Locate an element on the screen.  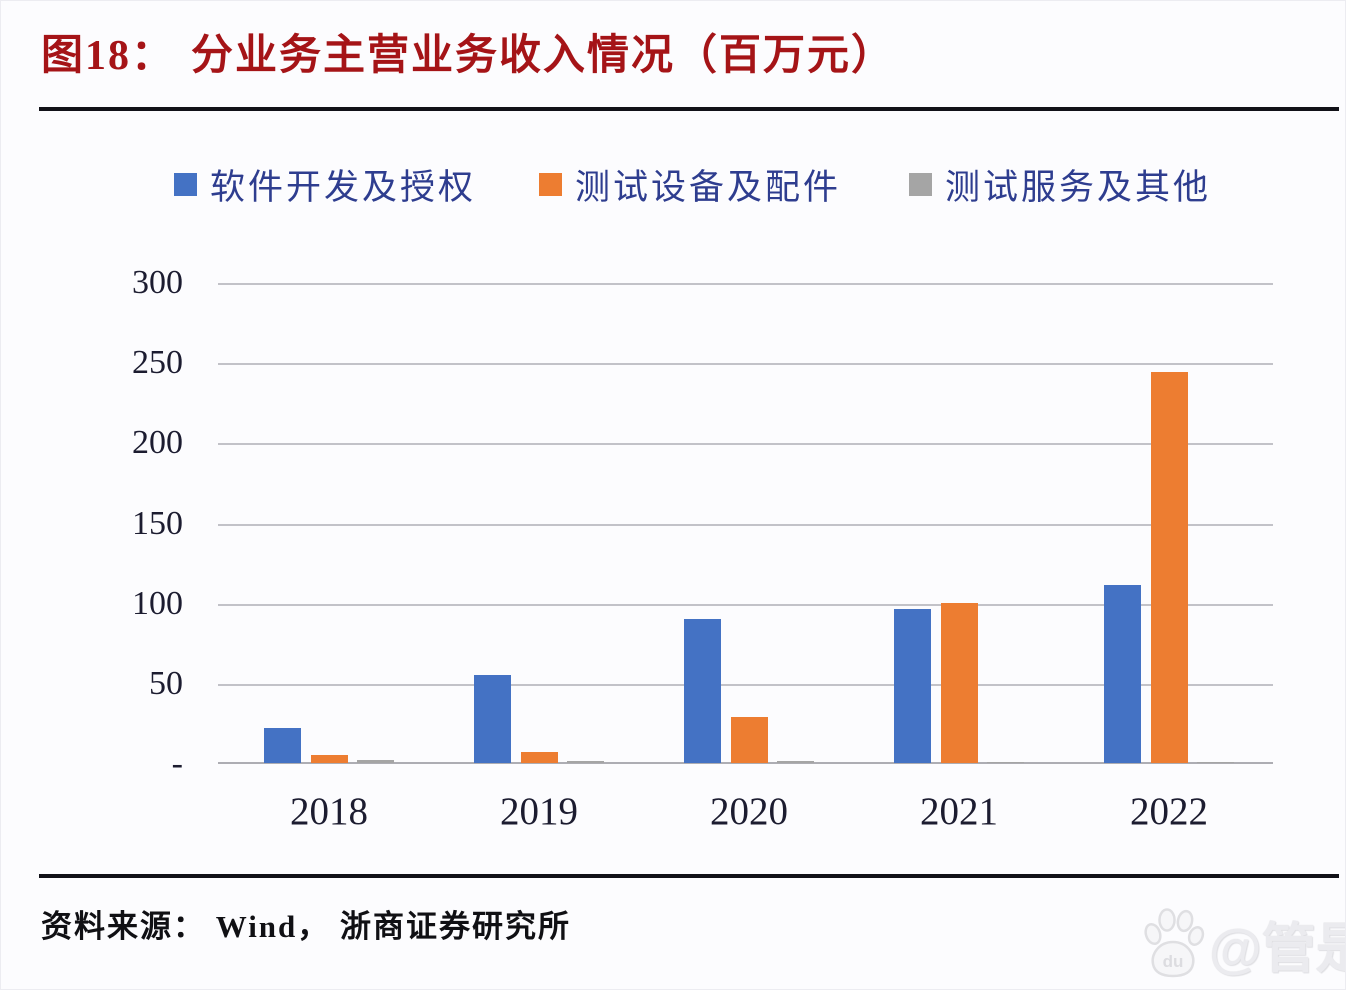
x-axis-labels: 2018 2019 2020 2021 2022 is located at coordinates (745, 819).